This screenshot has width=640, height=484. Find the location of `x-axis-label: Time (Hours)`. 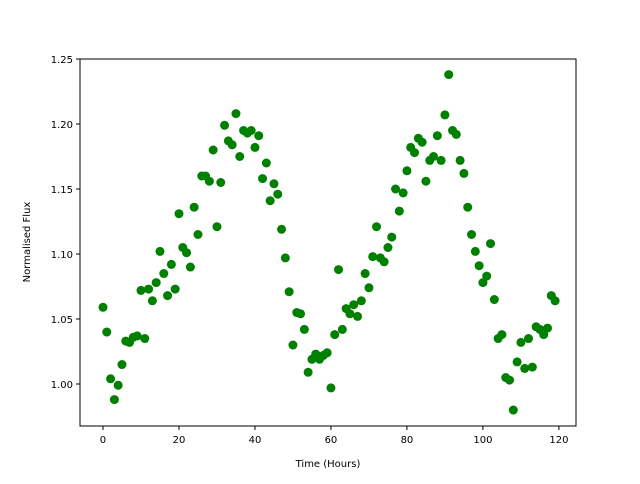

x-axis-label: Time (Hours) is located at coordinates (328, 464).